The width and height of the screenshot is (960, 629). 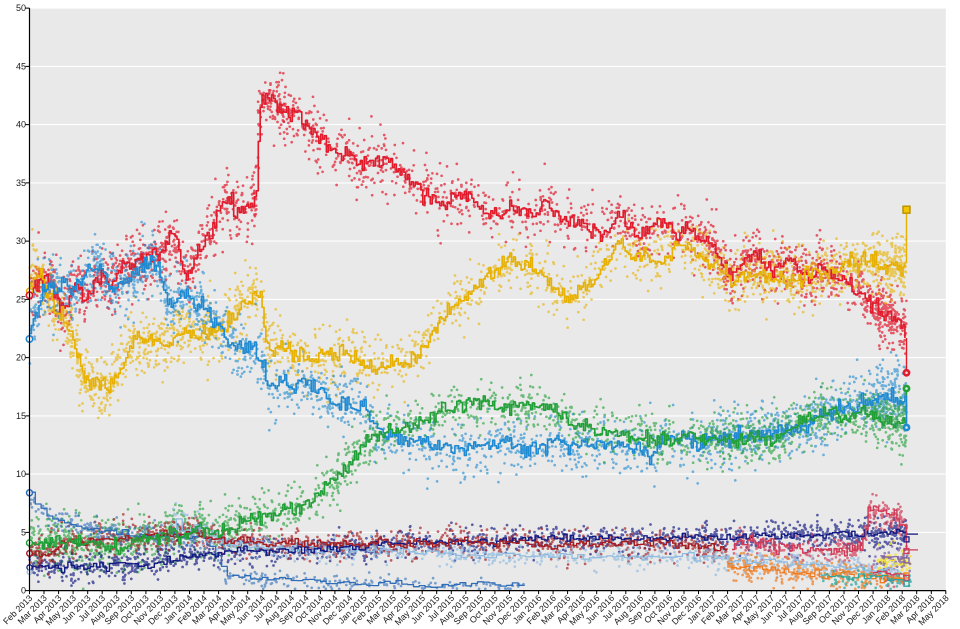 I want to click on svg-text: 10, so click(x=21, y=474).